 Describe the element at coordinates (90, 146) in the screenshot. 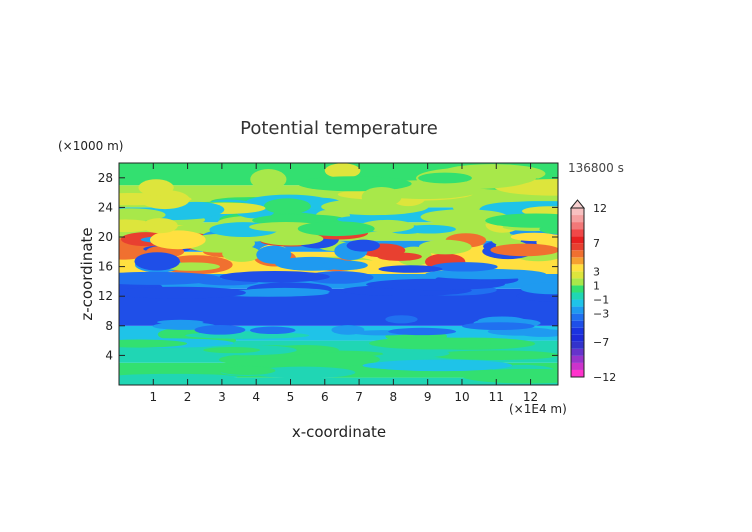

I see `y-unit-label: (×1000 m)` at that location.